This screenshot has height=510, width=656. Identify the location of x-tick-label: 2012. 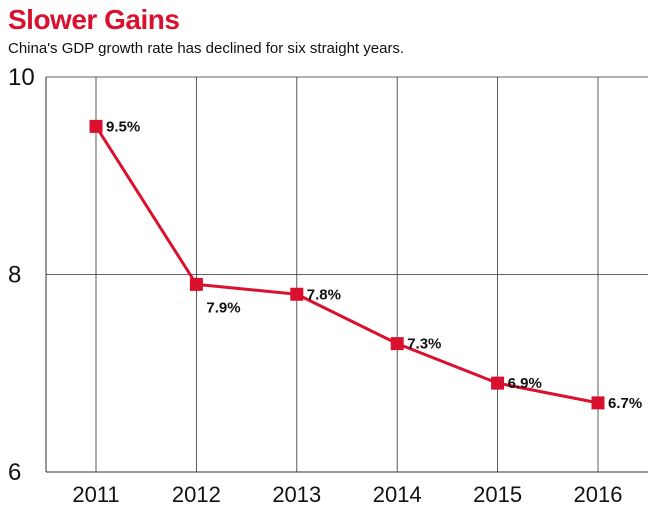
(196, 494).